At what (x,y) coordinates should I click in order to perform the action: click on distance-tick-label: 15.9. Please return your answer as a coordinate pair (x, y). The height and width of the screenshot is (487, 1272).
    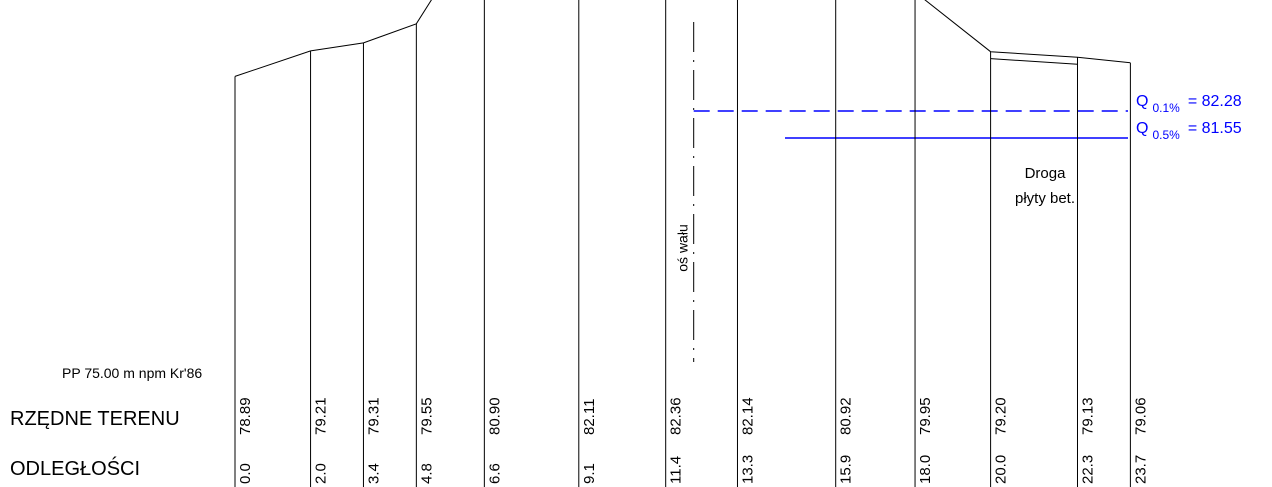
    Looking at the image, I should click on (846, 469).